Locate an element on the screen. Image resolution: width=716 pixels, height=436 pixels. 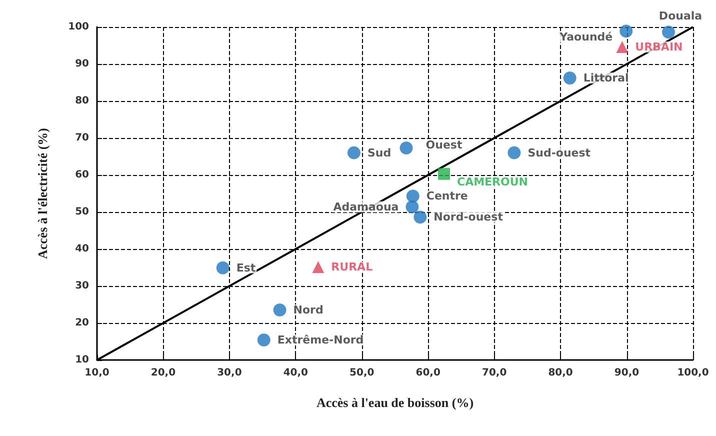
x-tick-label: 30,0 is located at coordinates (229, 373).